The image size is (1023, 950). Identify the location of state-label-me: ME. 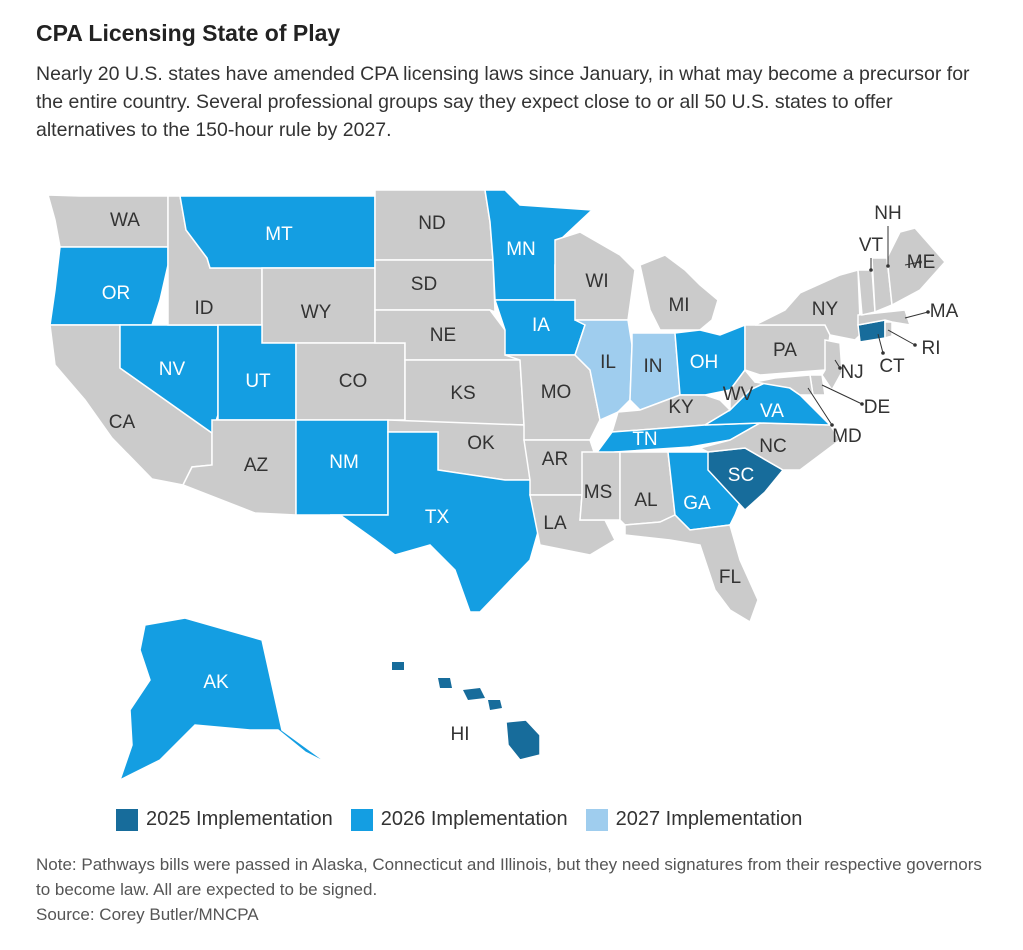
(921, 262).